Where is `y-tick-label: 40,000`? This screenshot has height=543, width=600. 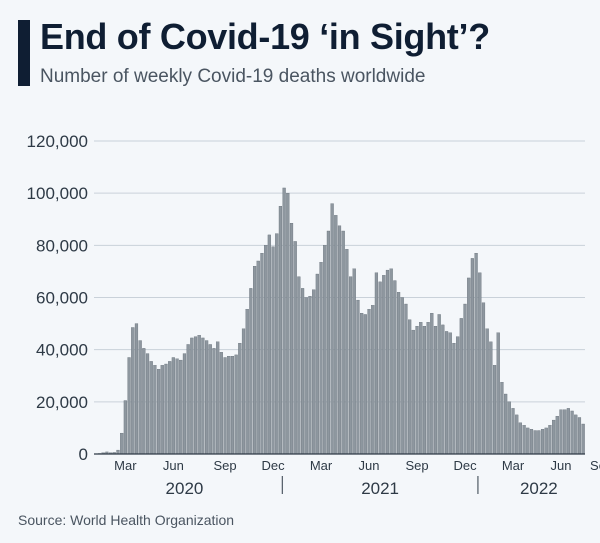 y-tick-label: 40,000 is located at coordinates (62, 350).